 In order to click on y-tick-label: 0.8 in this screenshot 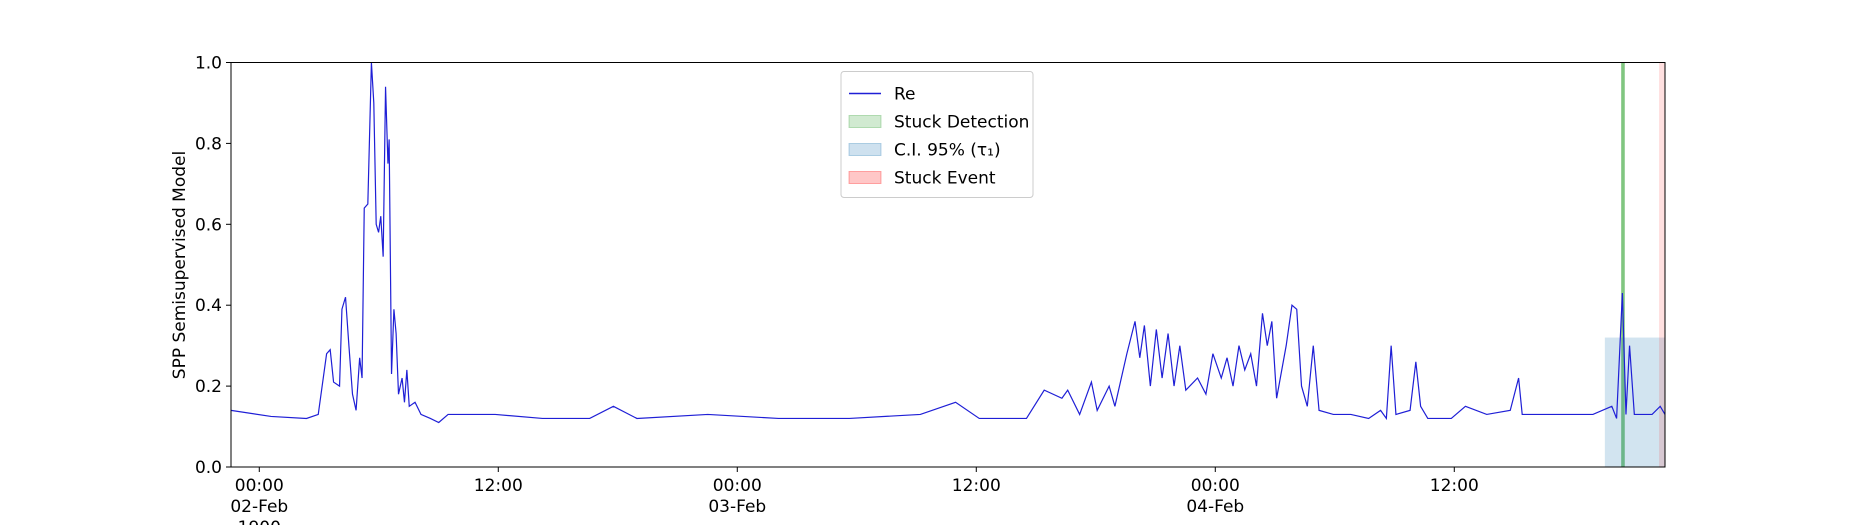, I will do `click(208, 144)`.